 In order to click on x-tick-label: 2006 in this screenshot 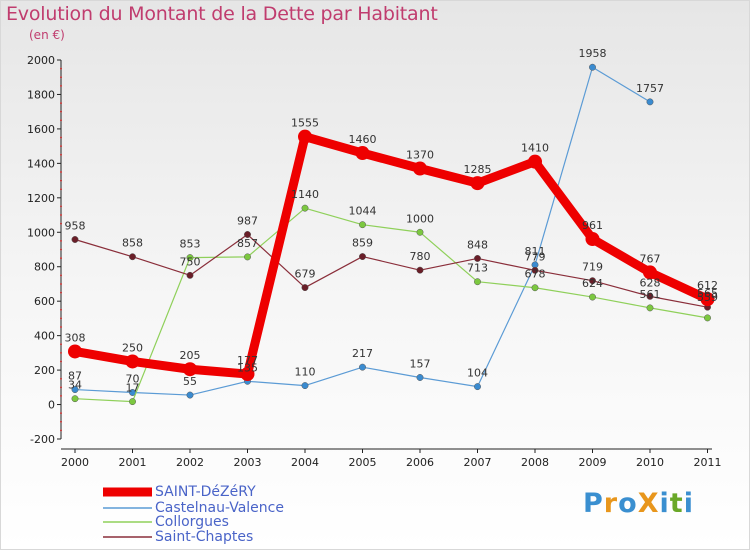, I will do `click(420, 462)`.